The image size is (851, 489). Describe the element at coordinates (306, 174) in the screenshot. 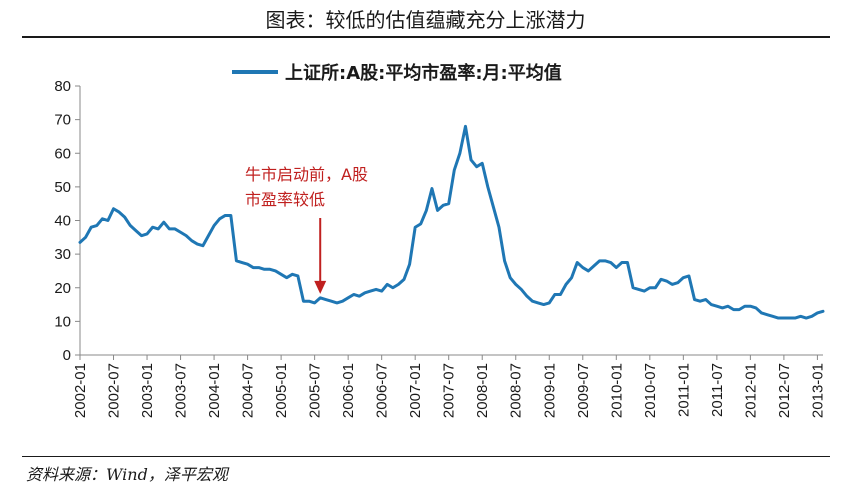

I see `annotation-text: 牛市启动前，A股` at that location.